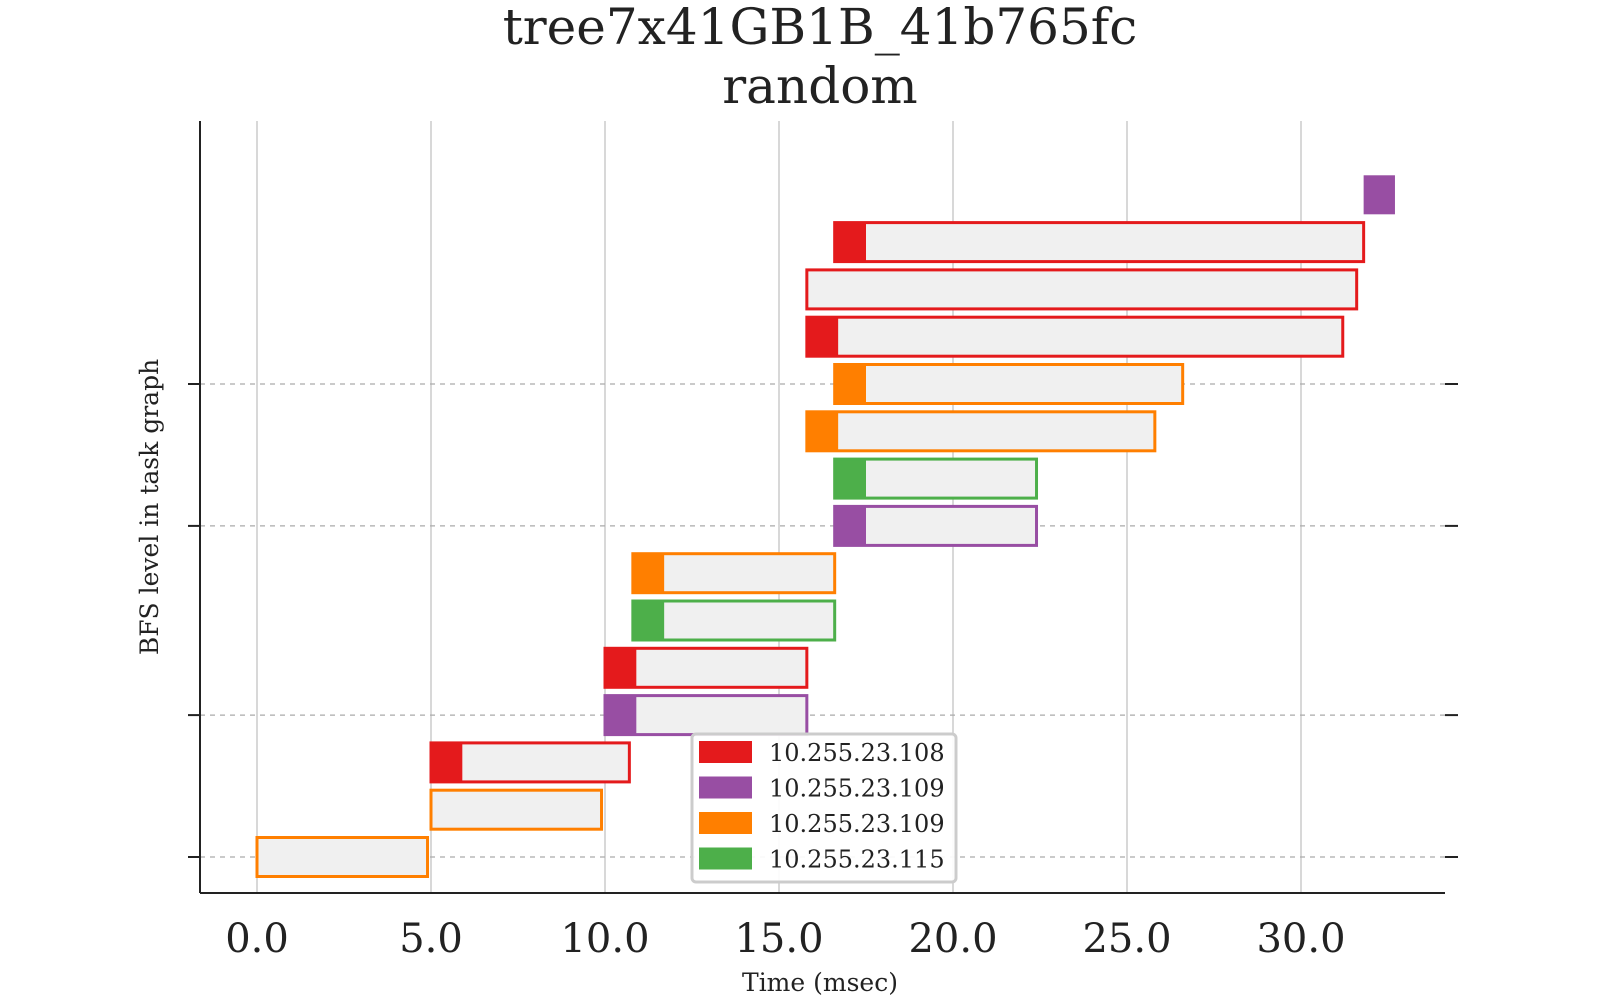 The height and width of the screenshot is (1000, 1600). Describe the element at coordinates (1126, 939) in the screenshot. I see `x-tick-label: 25.0` at that location.